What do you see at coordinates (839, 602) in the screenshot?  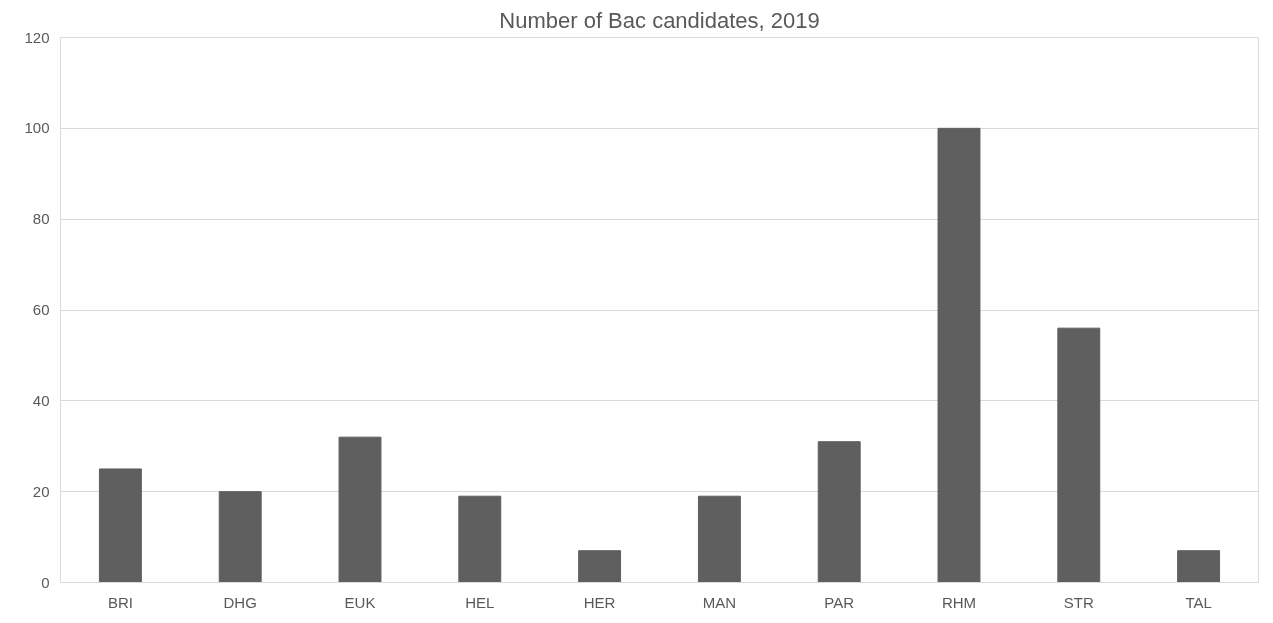 I see `x-tick-label: PAR` at bounding box center [839, 602].